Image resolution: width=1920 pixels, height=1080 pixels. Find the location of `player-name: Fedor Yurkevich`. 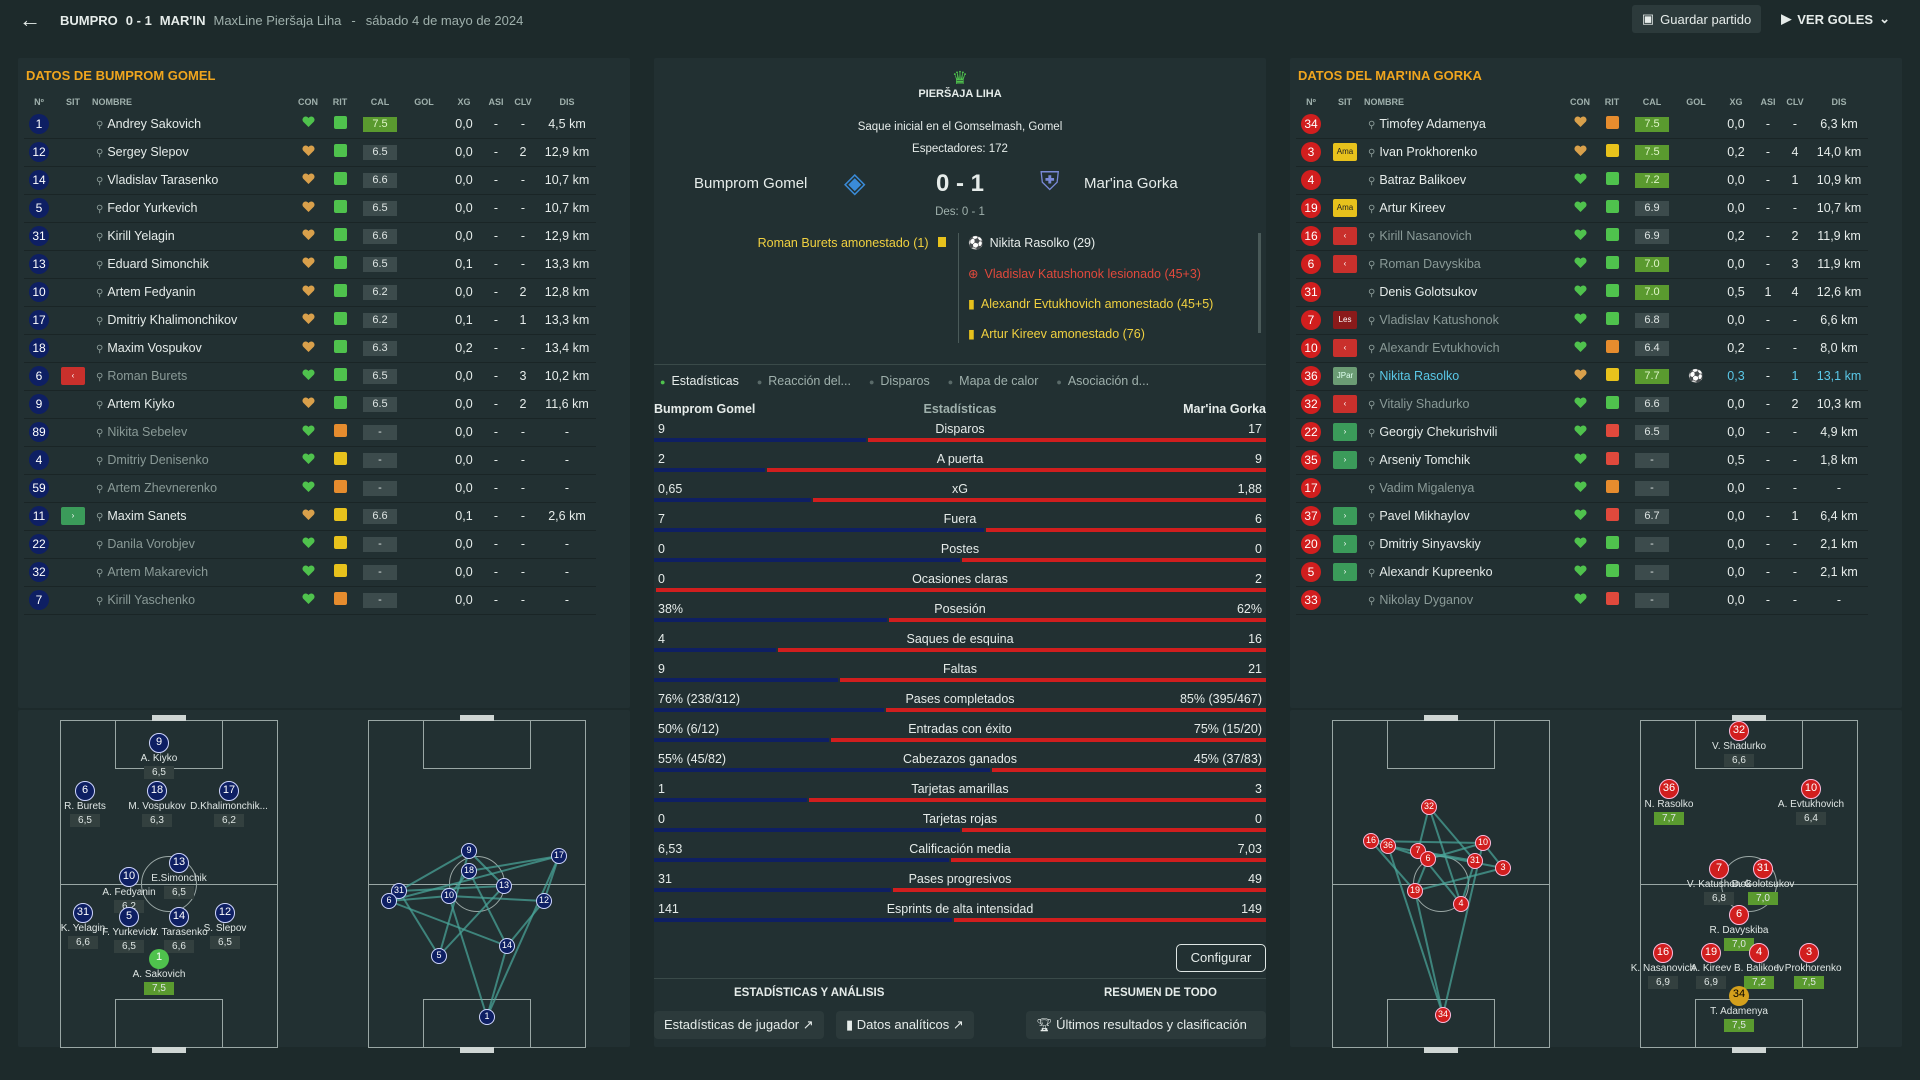

player-name: Fedor Yurkevich is located at coordinates (152, 208).